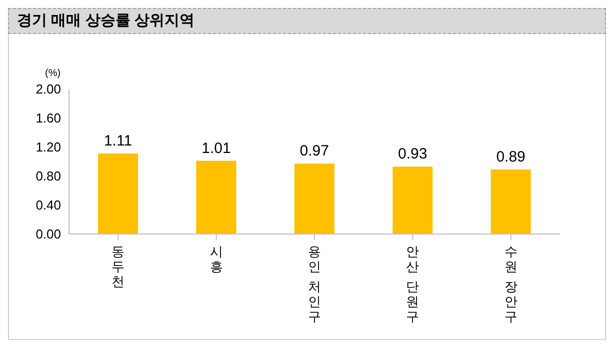  What do you see at coordinates (314, 284) in the screenshot?
I see `x-tick-label: 용인 처인구` at bounding box center [314, 284].